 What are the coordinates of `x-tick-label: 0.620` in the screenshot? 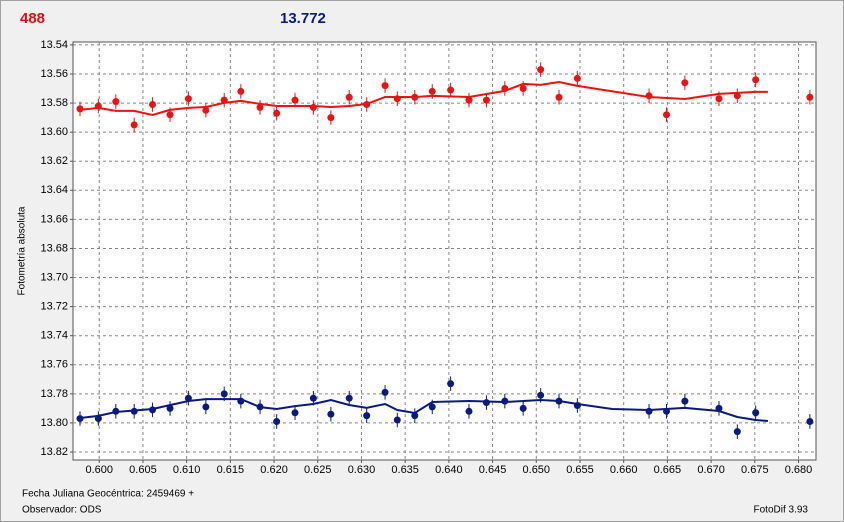 It's located at (274, 470).